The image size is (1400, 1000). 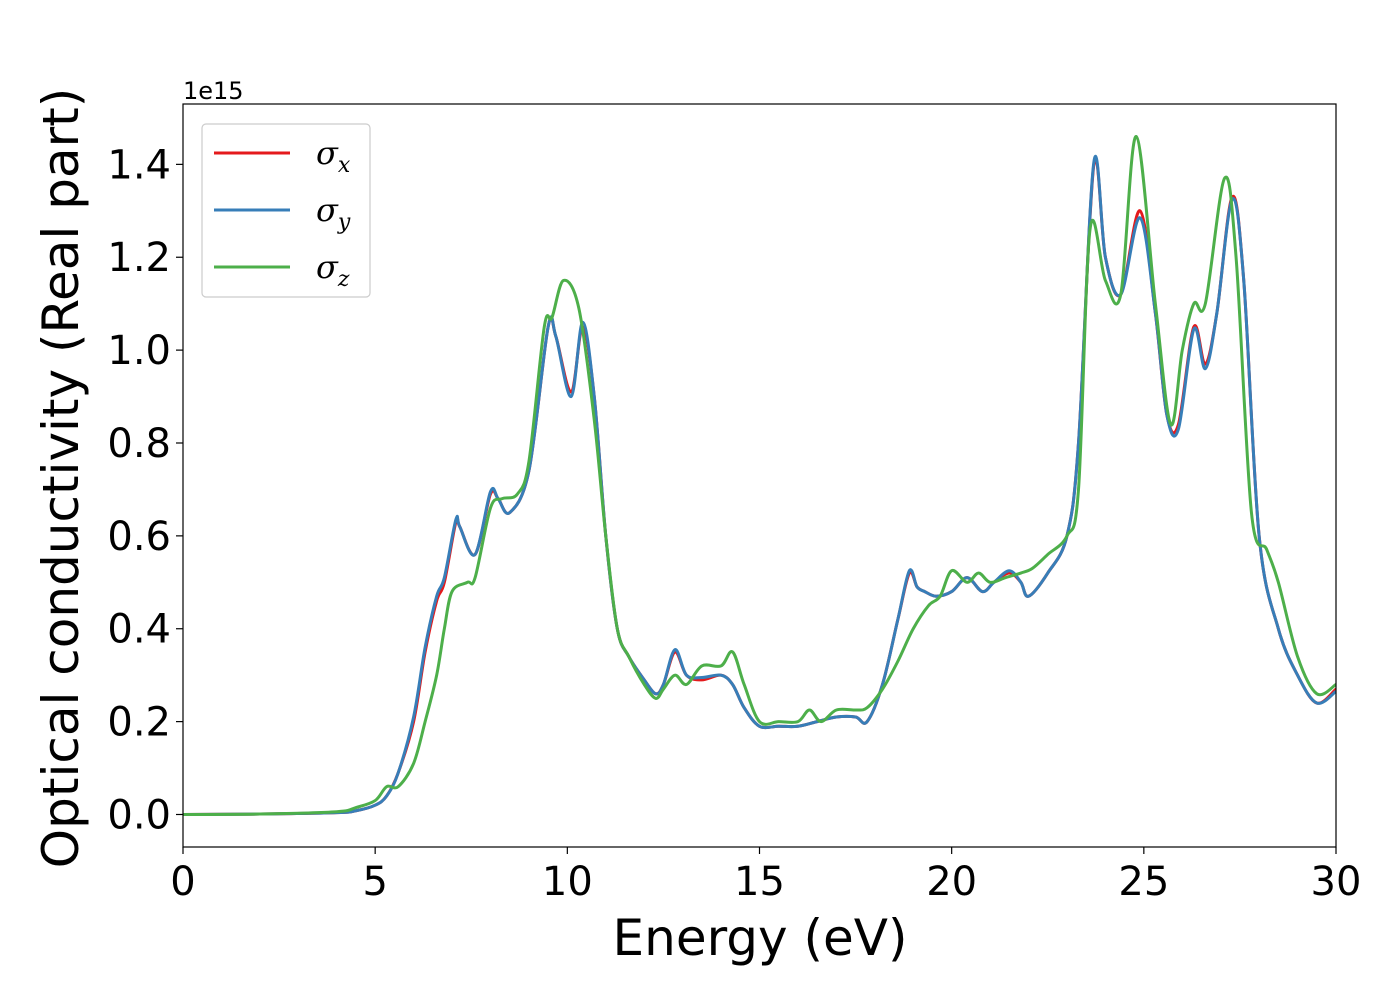 I want to click on x-tick-label: 5, so click(x=374, y=882).